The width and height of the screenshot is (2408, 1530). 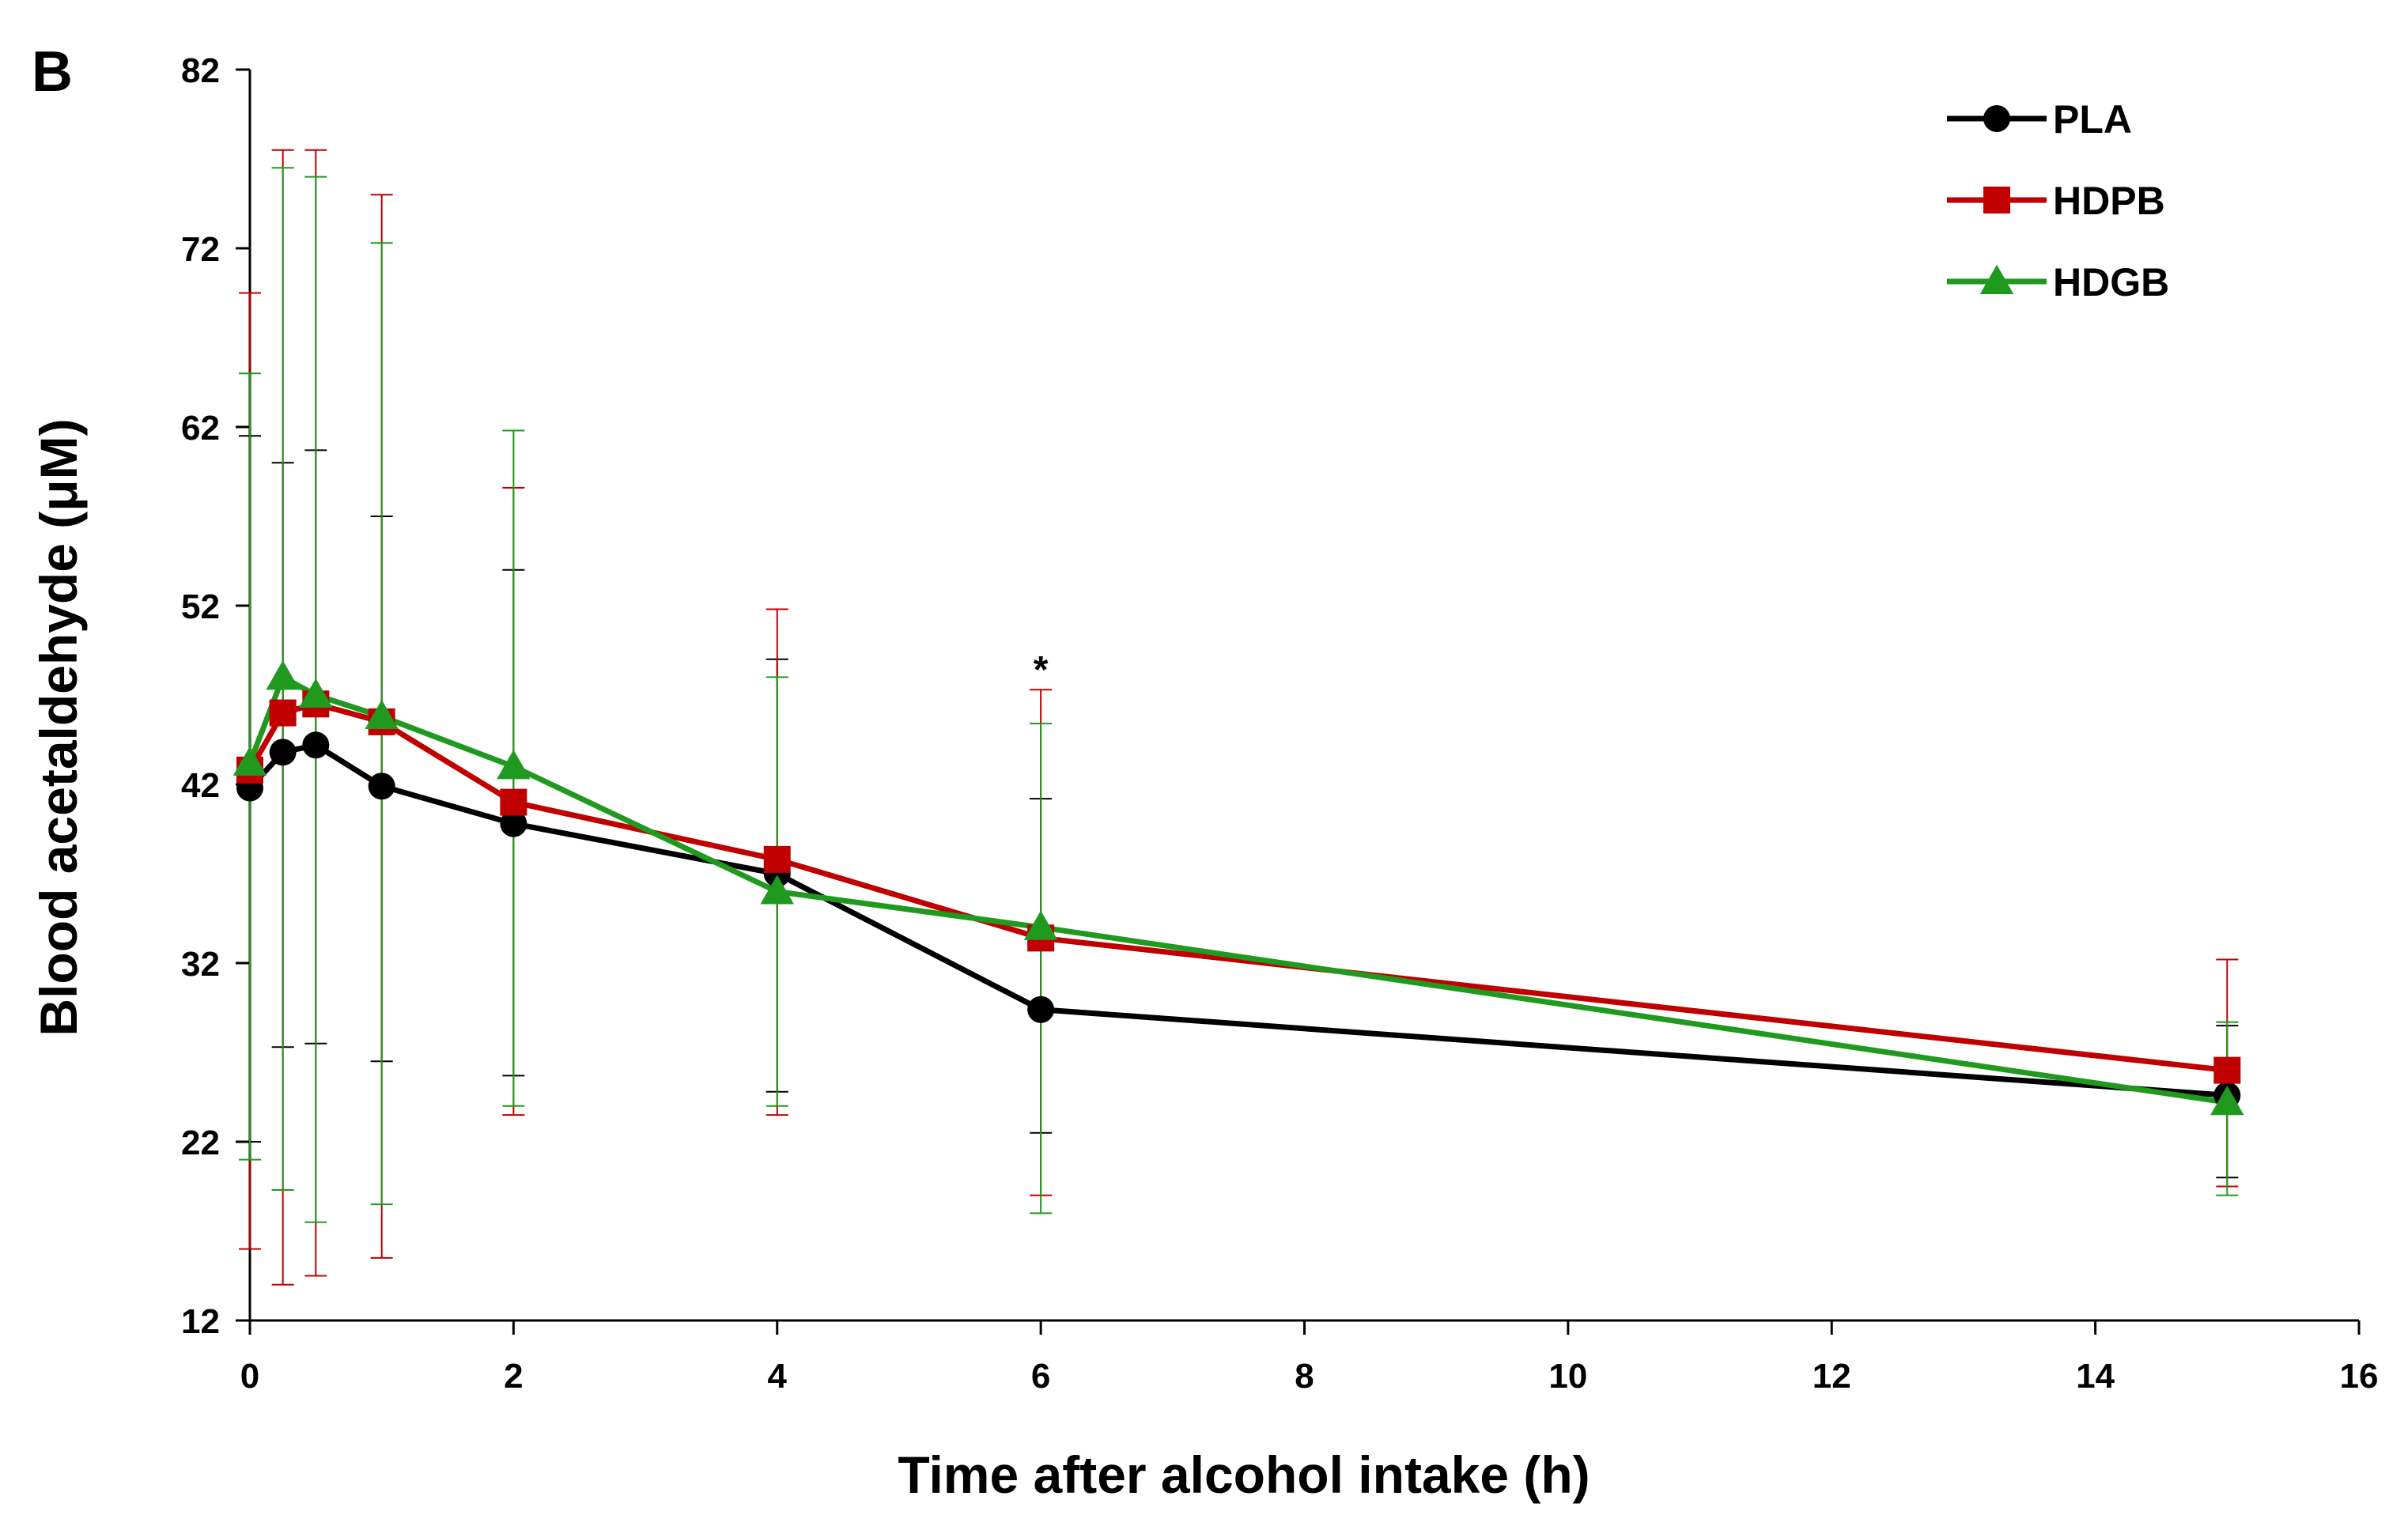 I want to click on x-tick-label-8: 8, so click(x=1304, y=1376).